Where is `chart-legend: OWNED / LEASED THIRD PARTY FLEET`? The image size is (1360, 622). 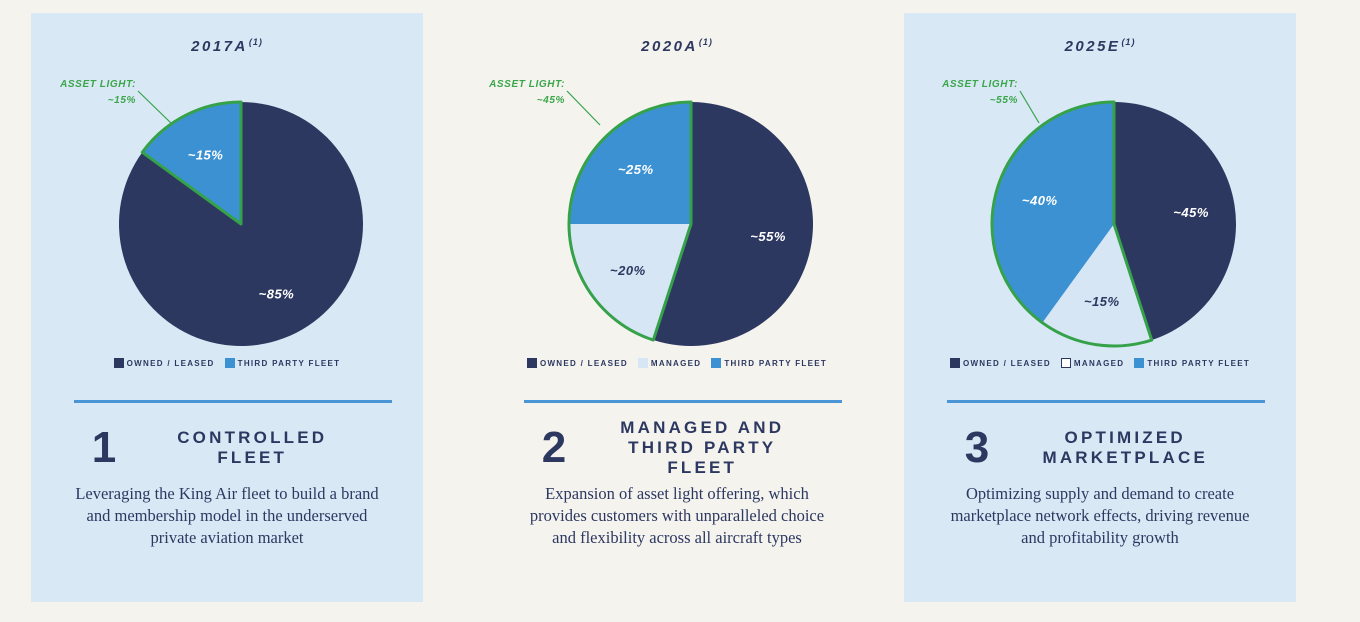
chart-legend: OWNED / LEASED THIRD PARTY FLEET is located at coordinates (227, 363).